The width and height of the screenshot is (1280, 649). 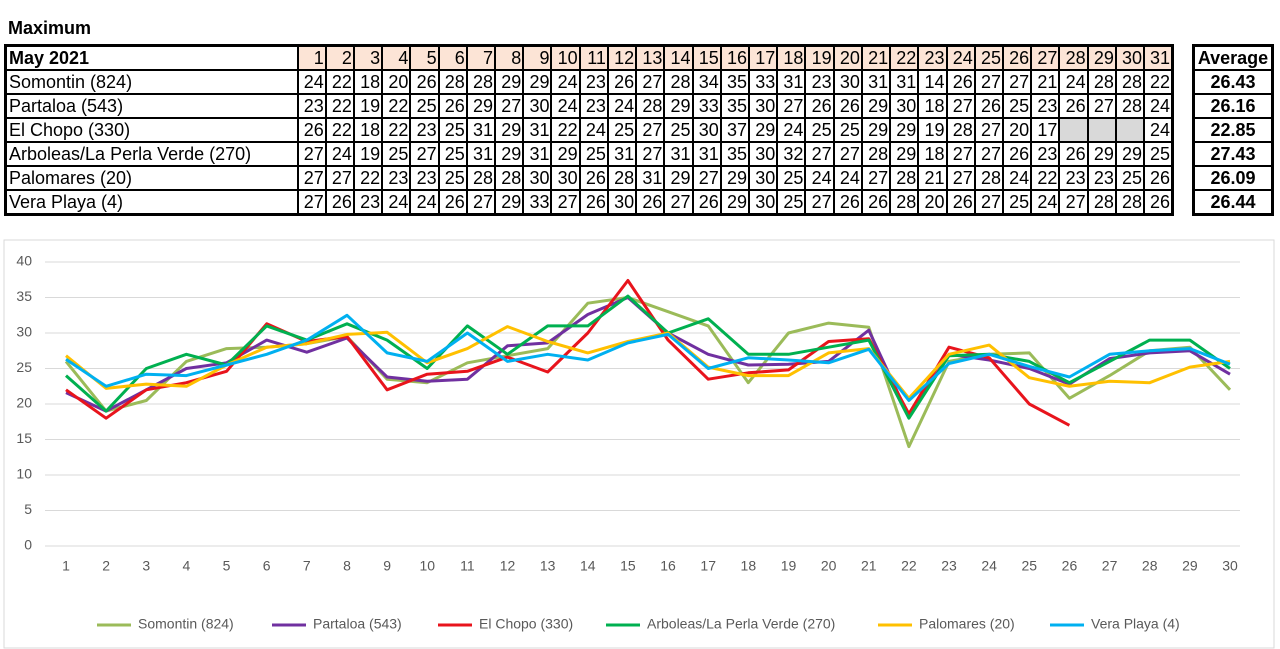 What do you see at coordinates (593, 57) in the screenshot?
I see `day-header: 11` at bounding box center [593, 57].